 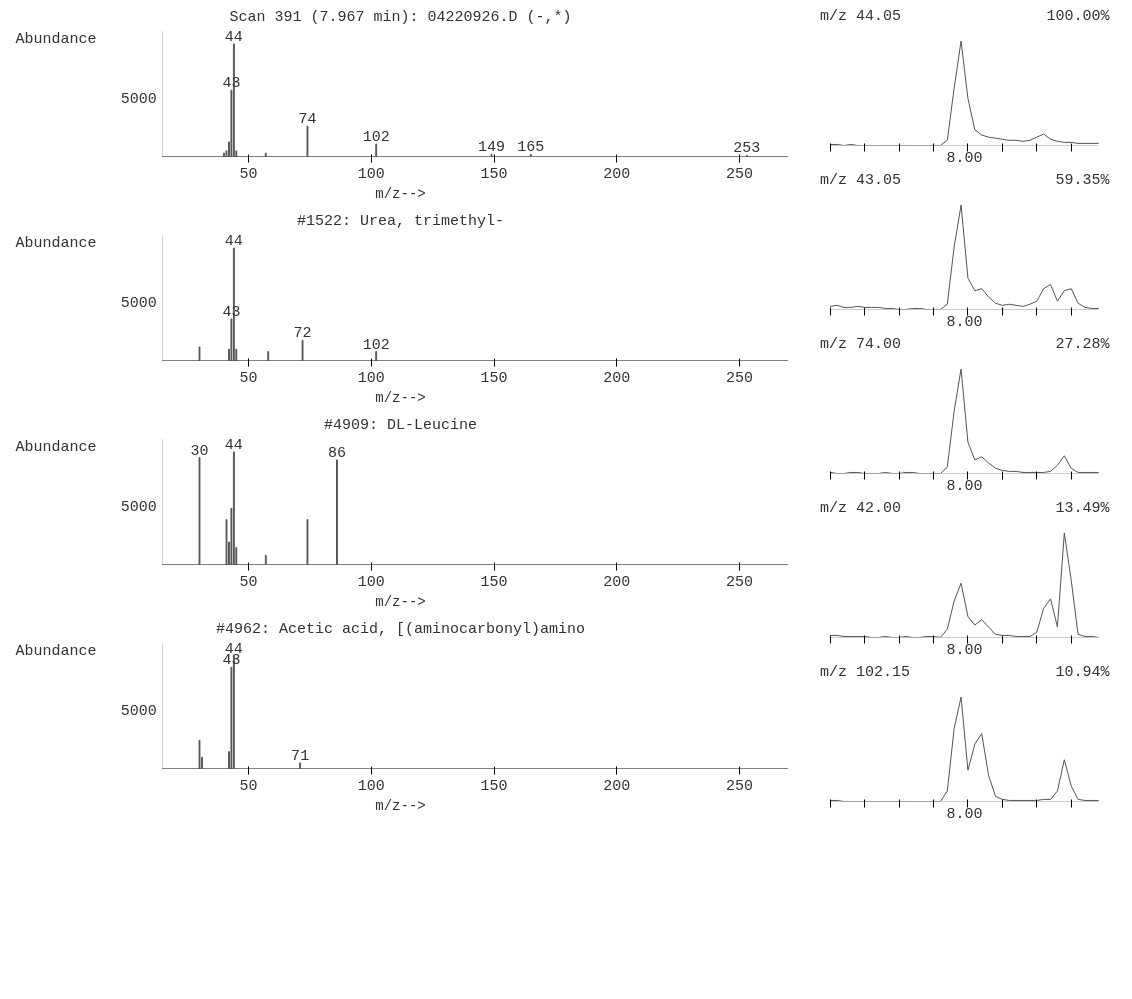 What do you see at coordinates (336, 453) in the screenshot?
I see `annotation: 86` at bounding box center [336, 453].